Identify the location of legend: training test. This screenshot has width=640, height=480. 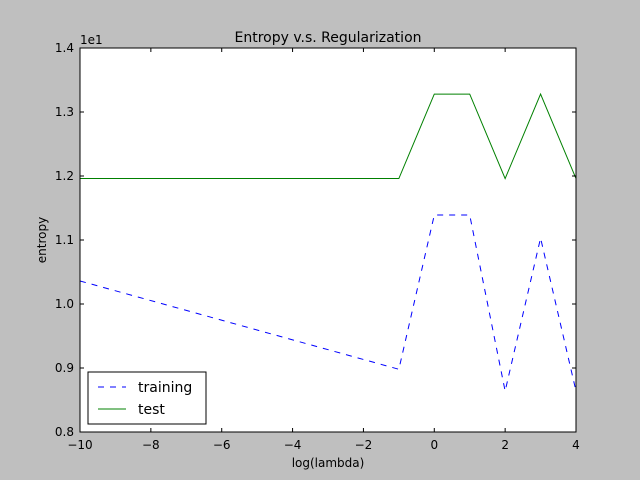
(147, 398).